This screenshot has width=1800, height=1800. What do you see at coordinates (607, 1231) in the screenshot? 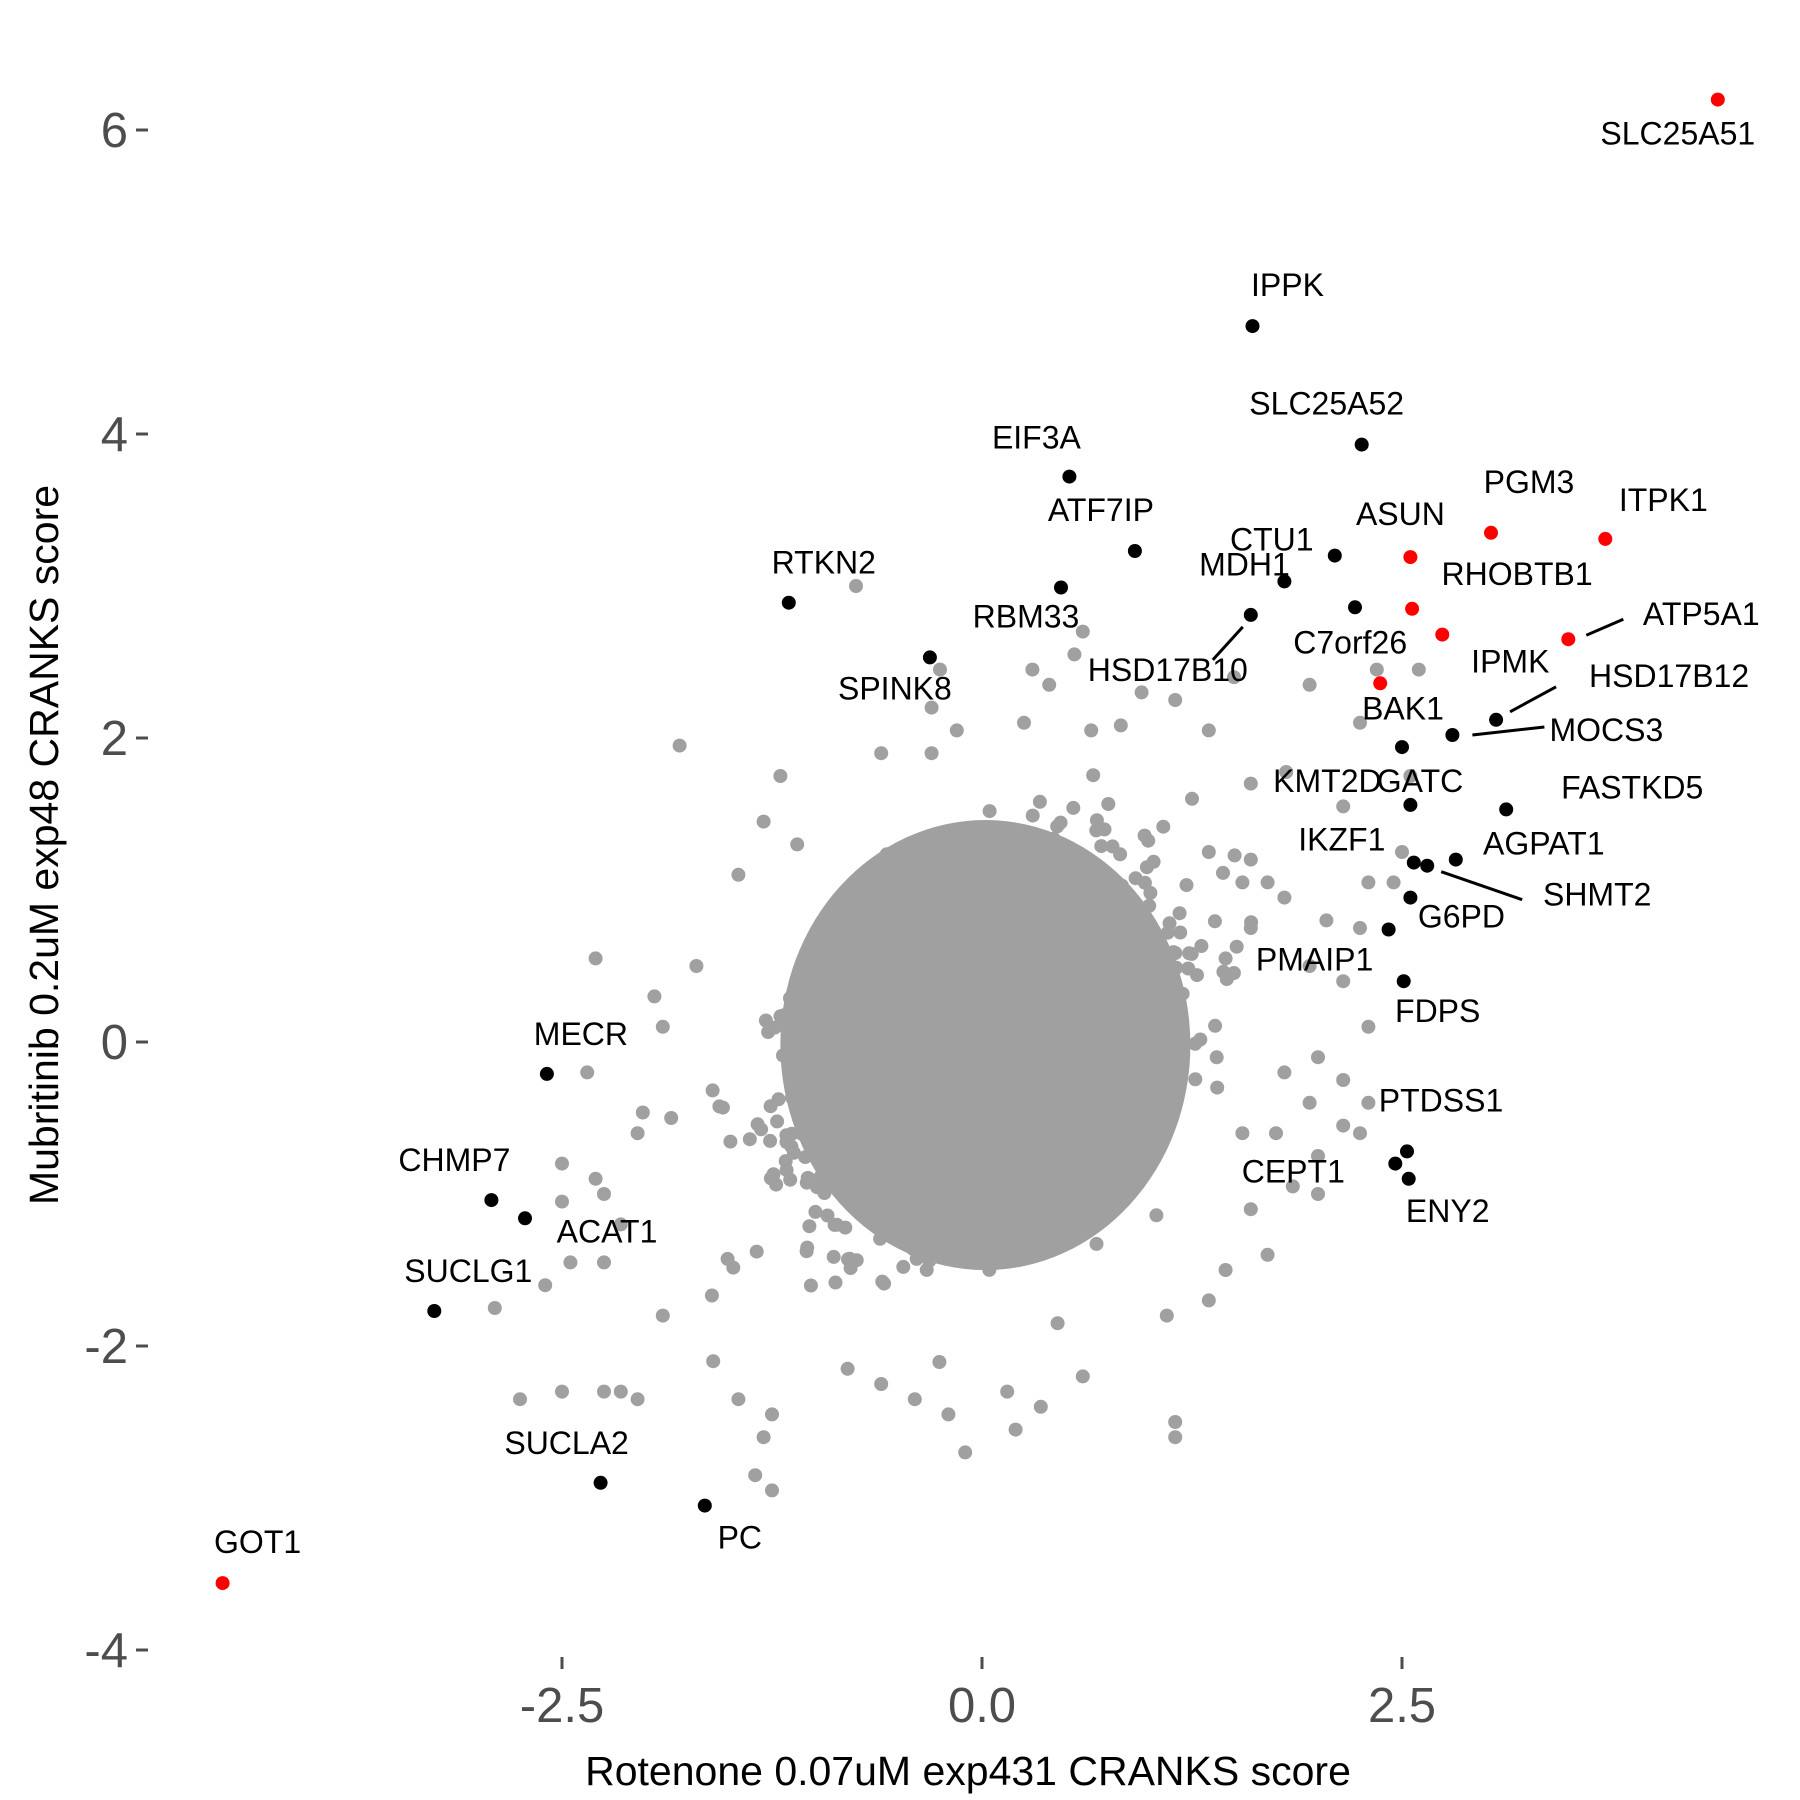
I see `gene-label-acat1: ACAT1` at bounding box center [607, 1231].